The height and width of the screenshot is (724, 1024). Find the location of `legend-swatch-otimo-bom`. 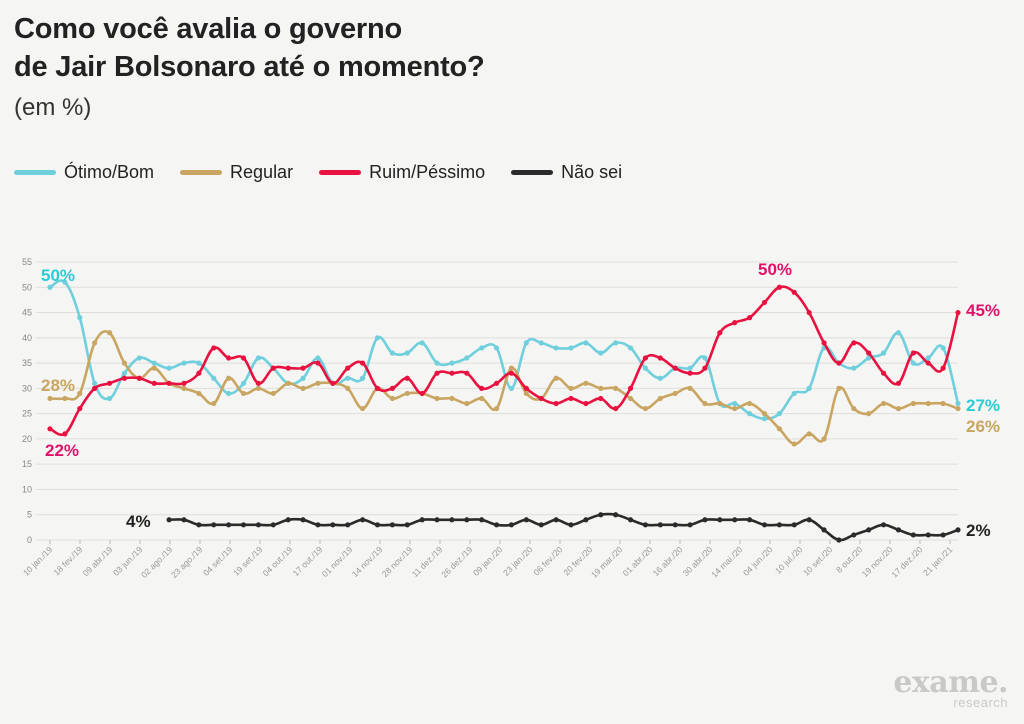

legend-swatch-otimo-bom is located at coordinates (35, 172).